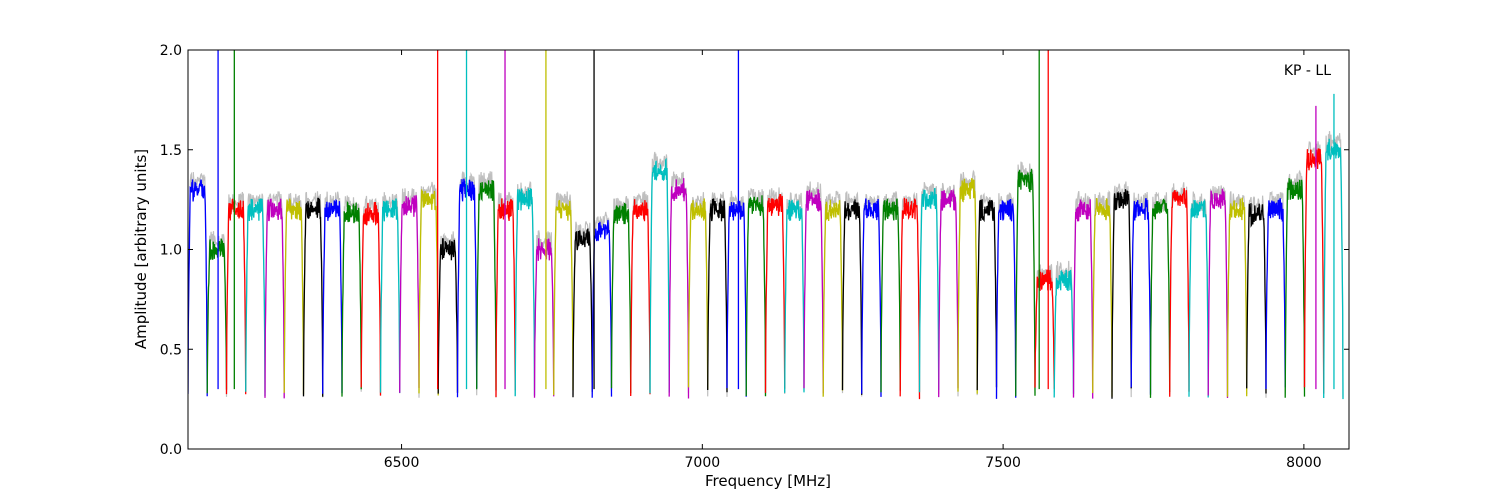 The height and width of the screenshot is (504, 1500). Describe the element at coordinates (171, 450) in the screenshot. I see `y-tick-label: 0.0` at that location.